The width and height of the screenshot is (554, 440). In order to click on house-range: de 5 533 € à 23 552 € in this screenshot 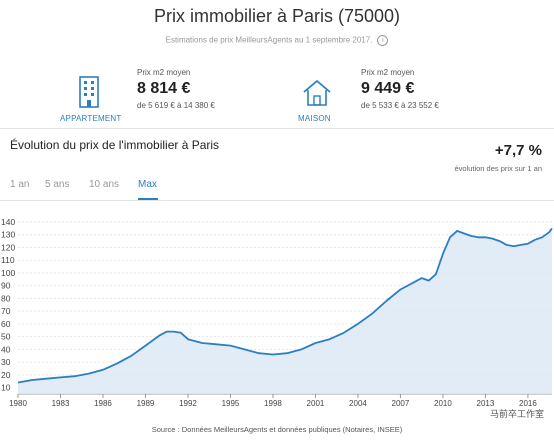, I will do `click(400, 105)`.